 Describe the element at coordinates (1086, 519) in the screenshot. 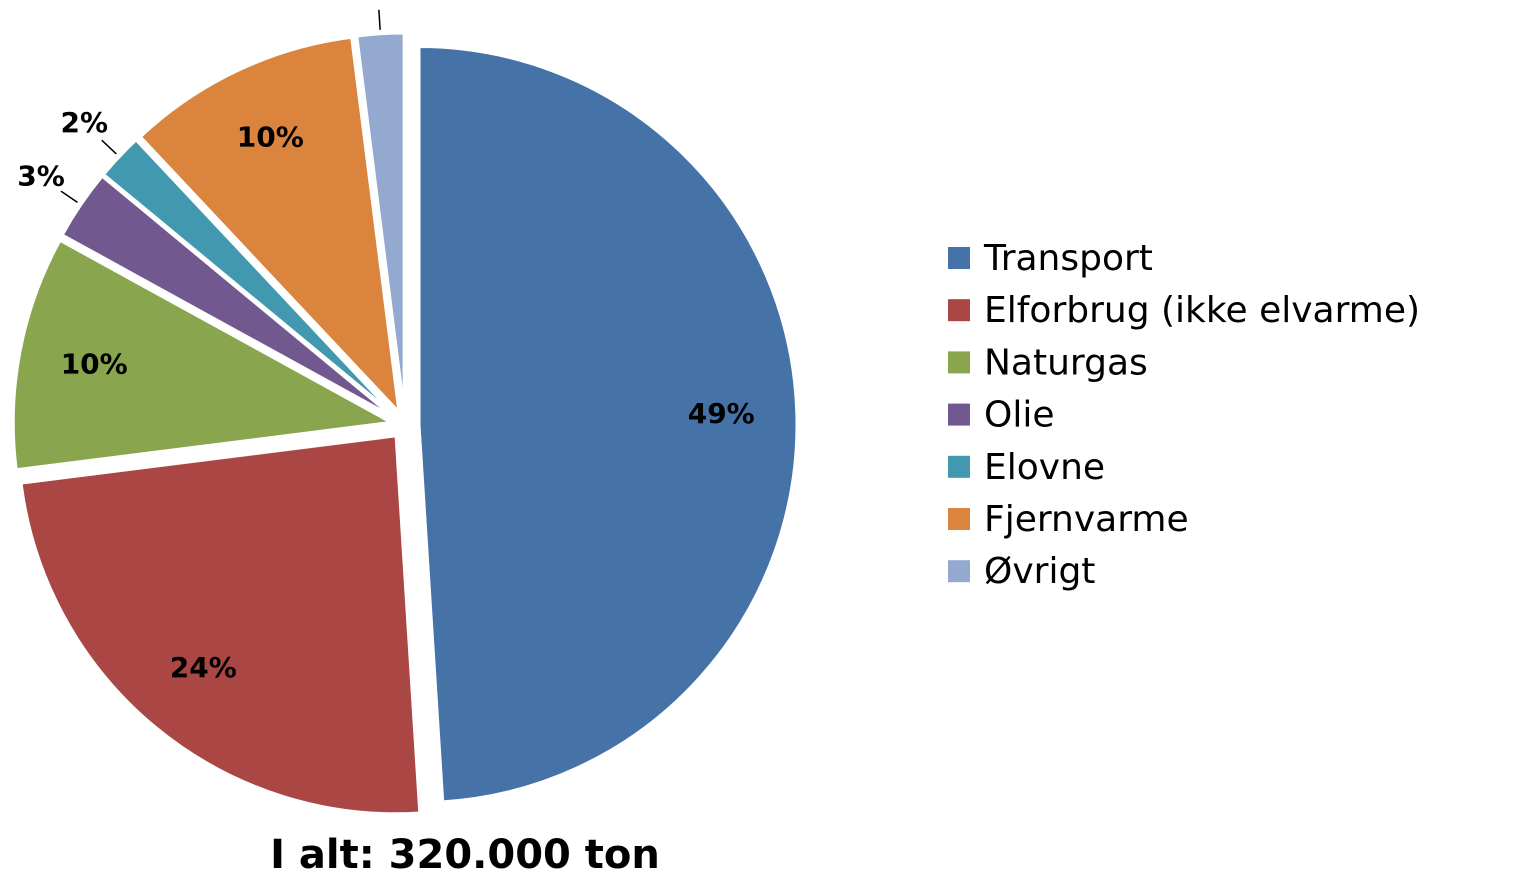

I see `legend-label: Fjernvarme` at that location.